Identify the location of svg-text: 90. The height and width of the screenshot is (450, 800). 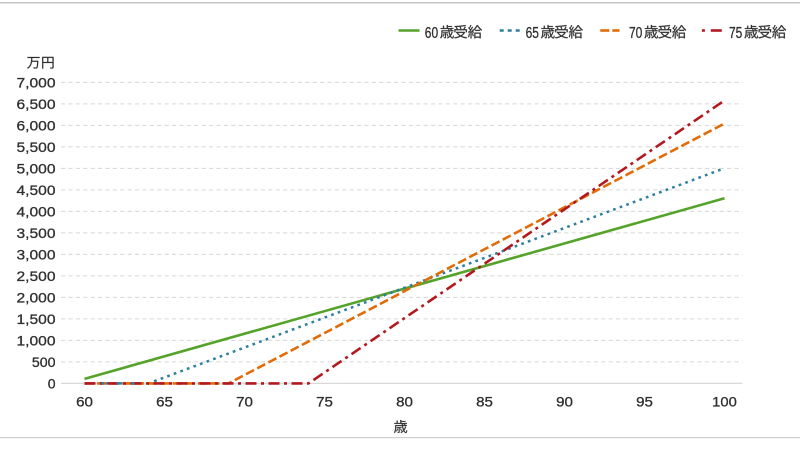
(564, 401).